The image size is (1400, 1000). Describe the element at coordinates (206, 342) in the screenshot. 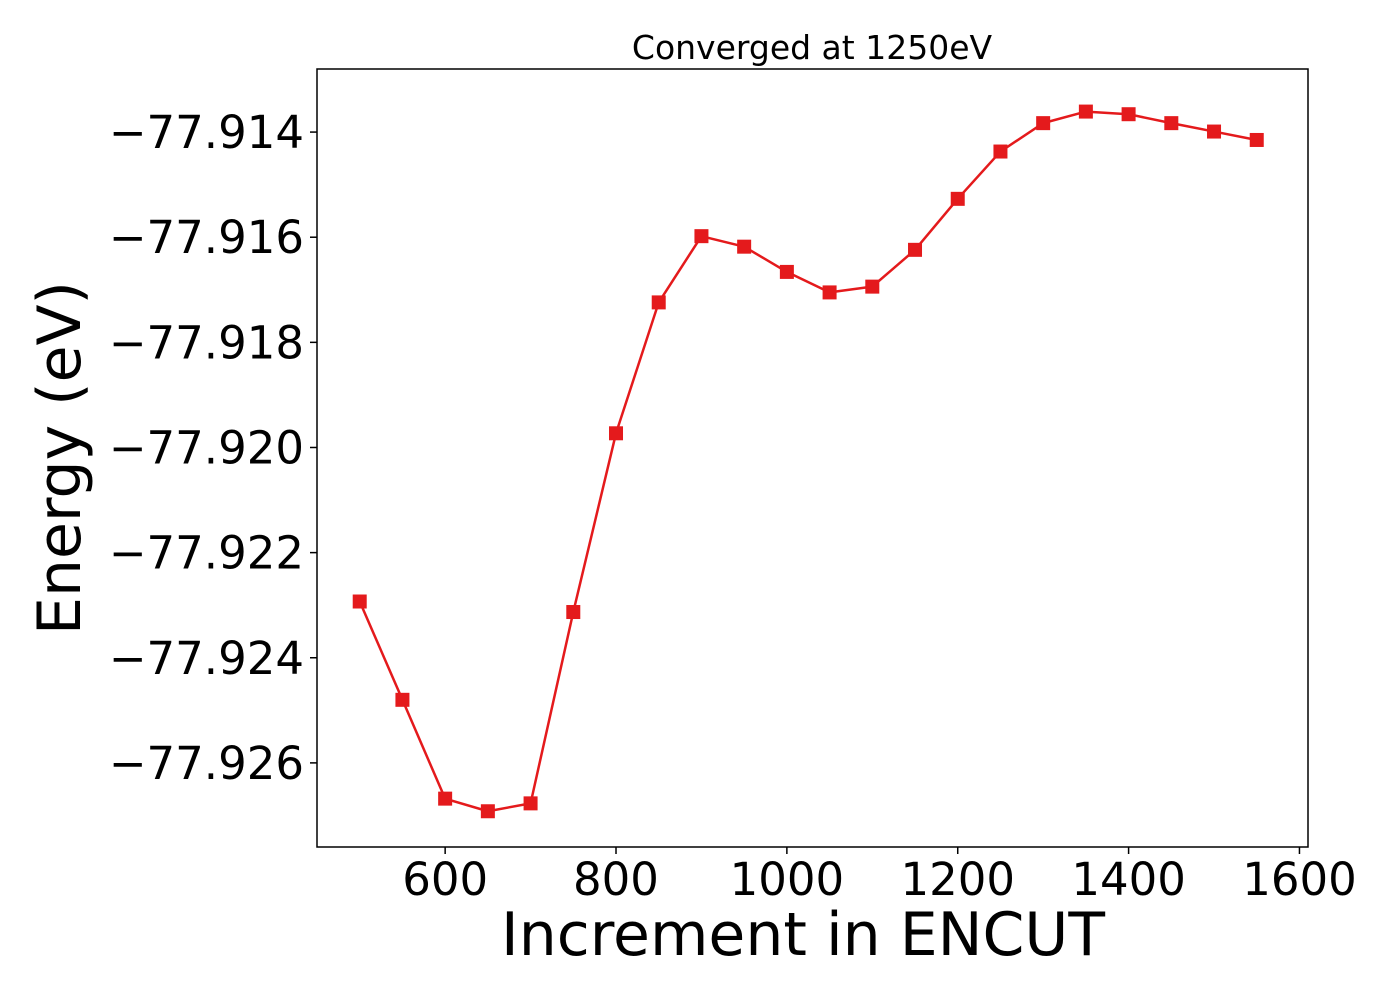

I see `y-tick-label: −77.918` at that location.